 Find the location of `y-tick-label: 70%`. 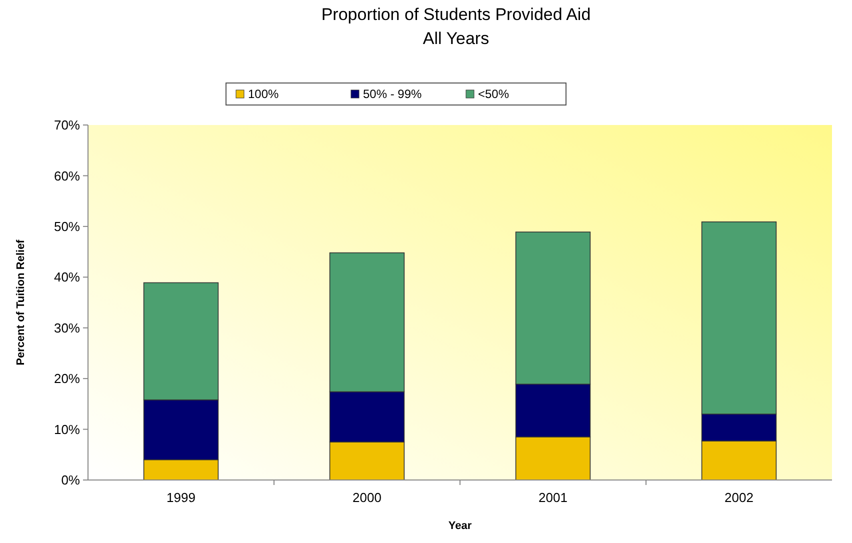

y-tick-label: 70% is located at coordinates (67, 125).